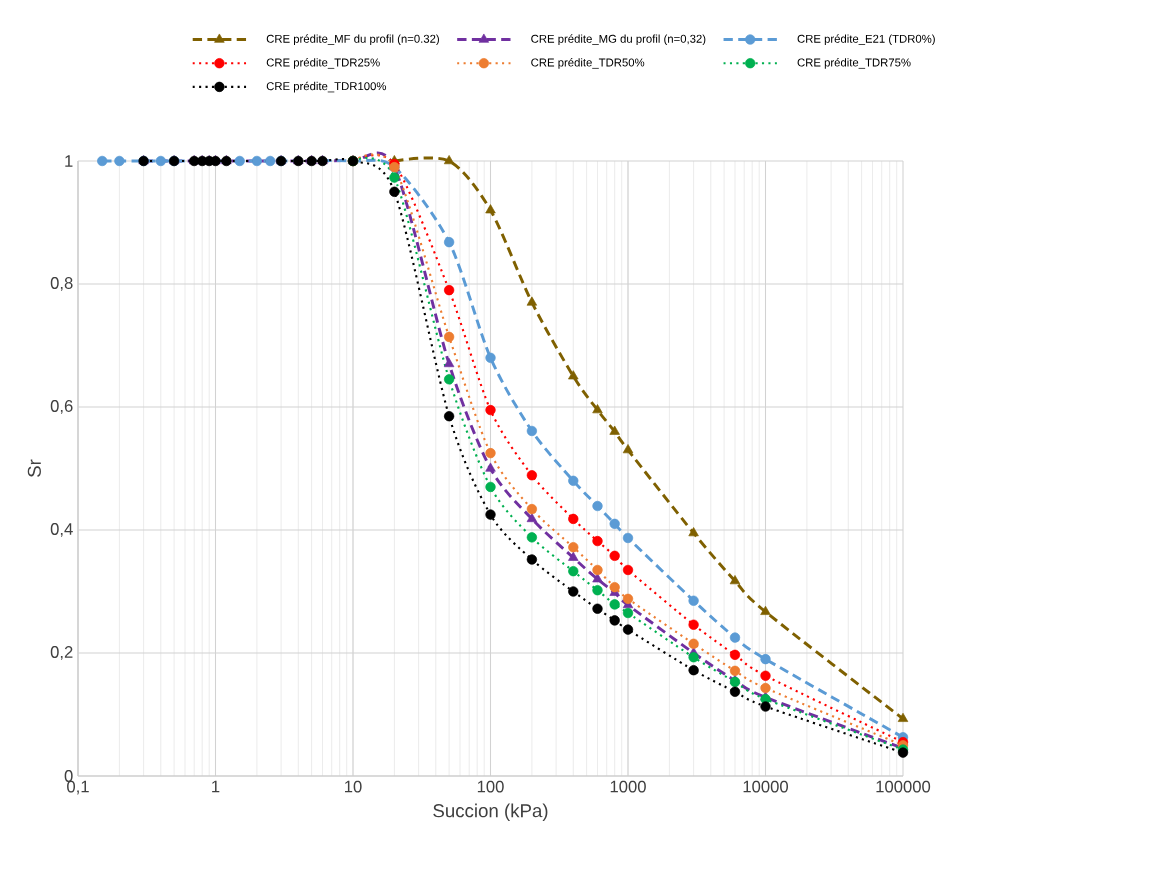 The width and height of the screenshot is (1154, 870). What do you see at coordinates (34, 468) in the screenshot?
I see `y-axis-title: Sr` at bounding box center [34, 468].